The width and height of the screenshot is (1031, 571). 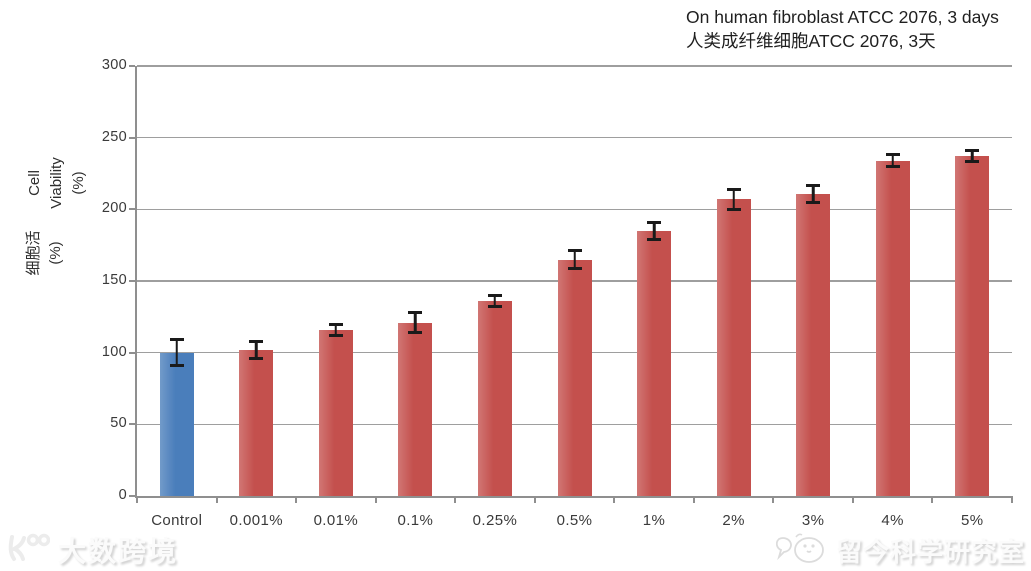 I want to click on x-tick-label: 2%, so click(x=733, y=520).